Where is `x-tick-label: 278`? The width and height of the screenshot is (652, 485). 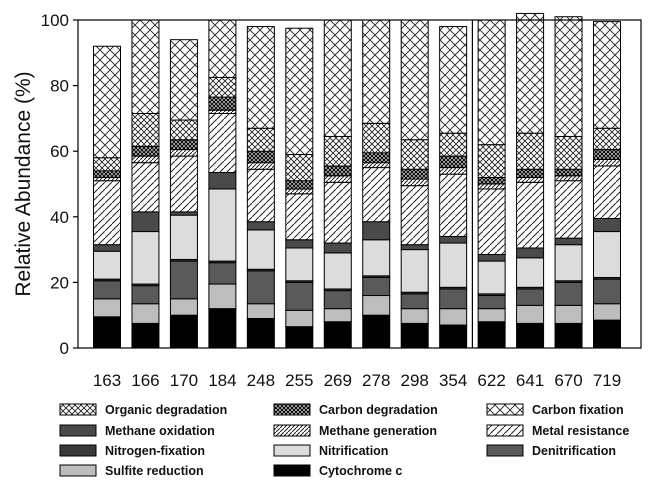
x-tick-label: 278 is located at coordinates (376, 380).